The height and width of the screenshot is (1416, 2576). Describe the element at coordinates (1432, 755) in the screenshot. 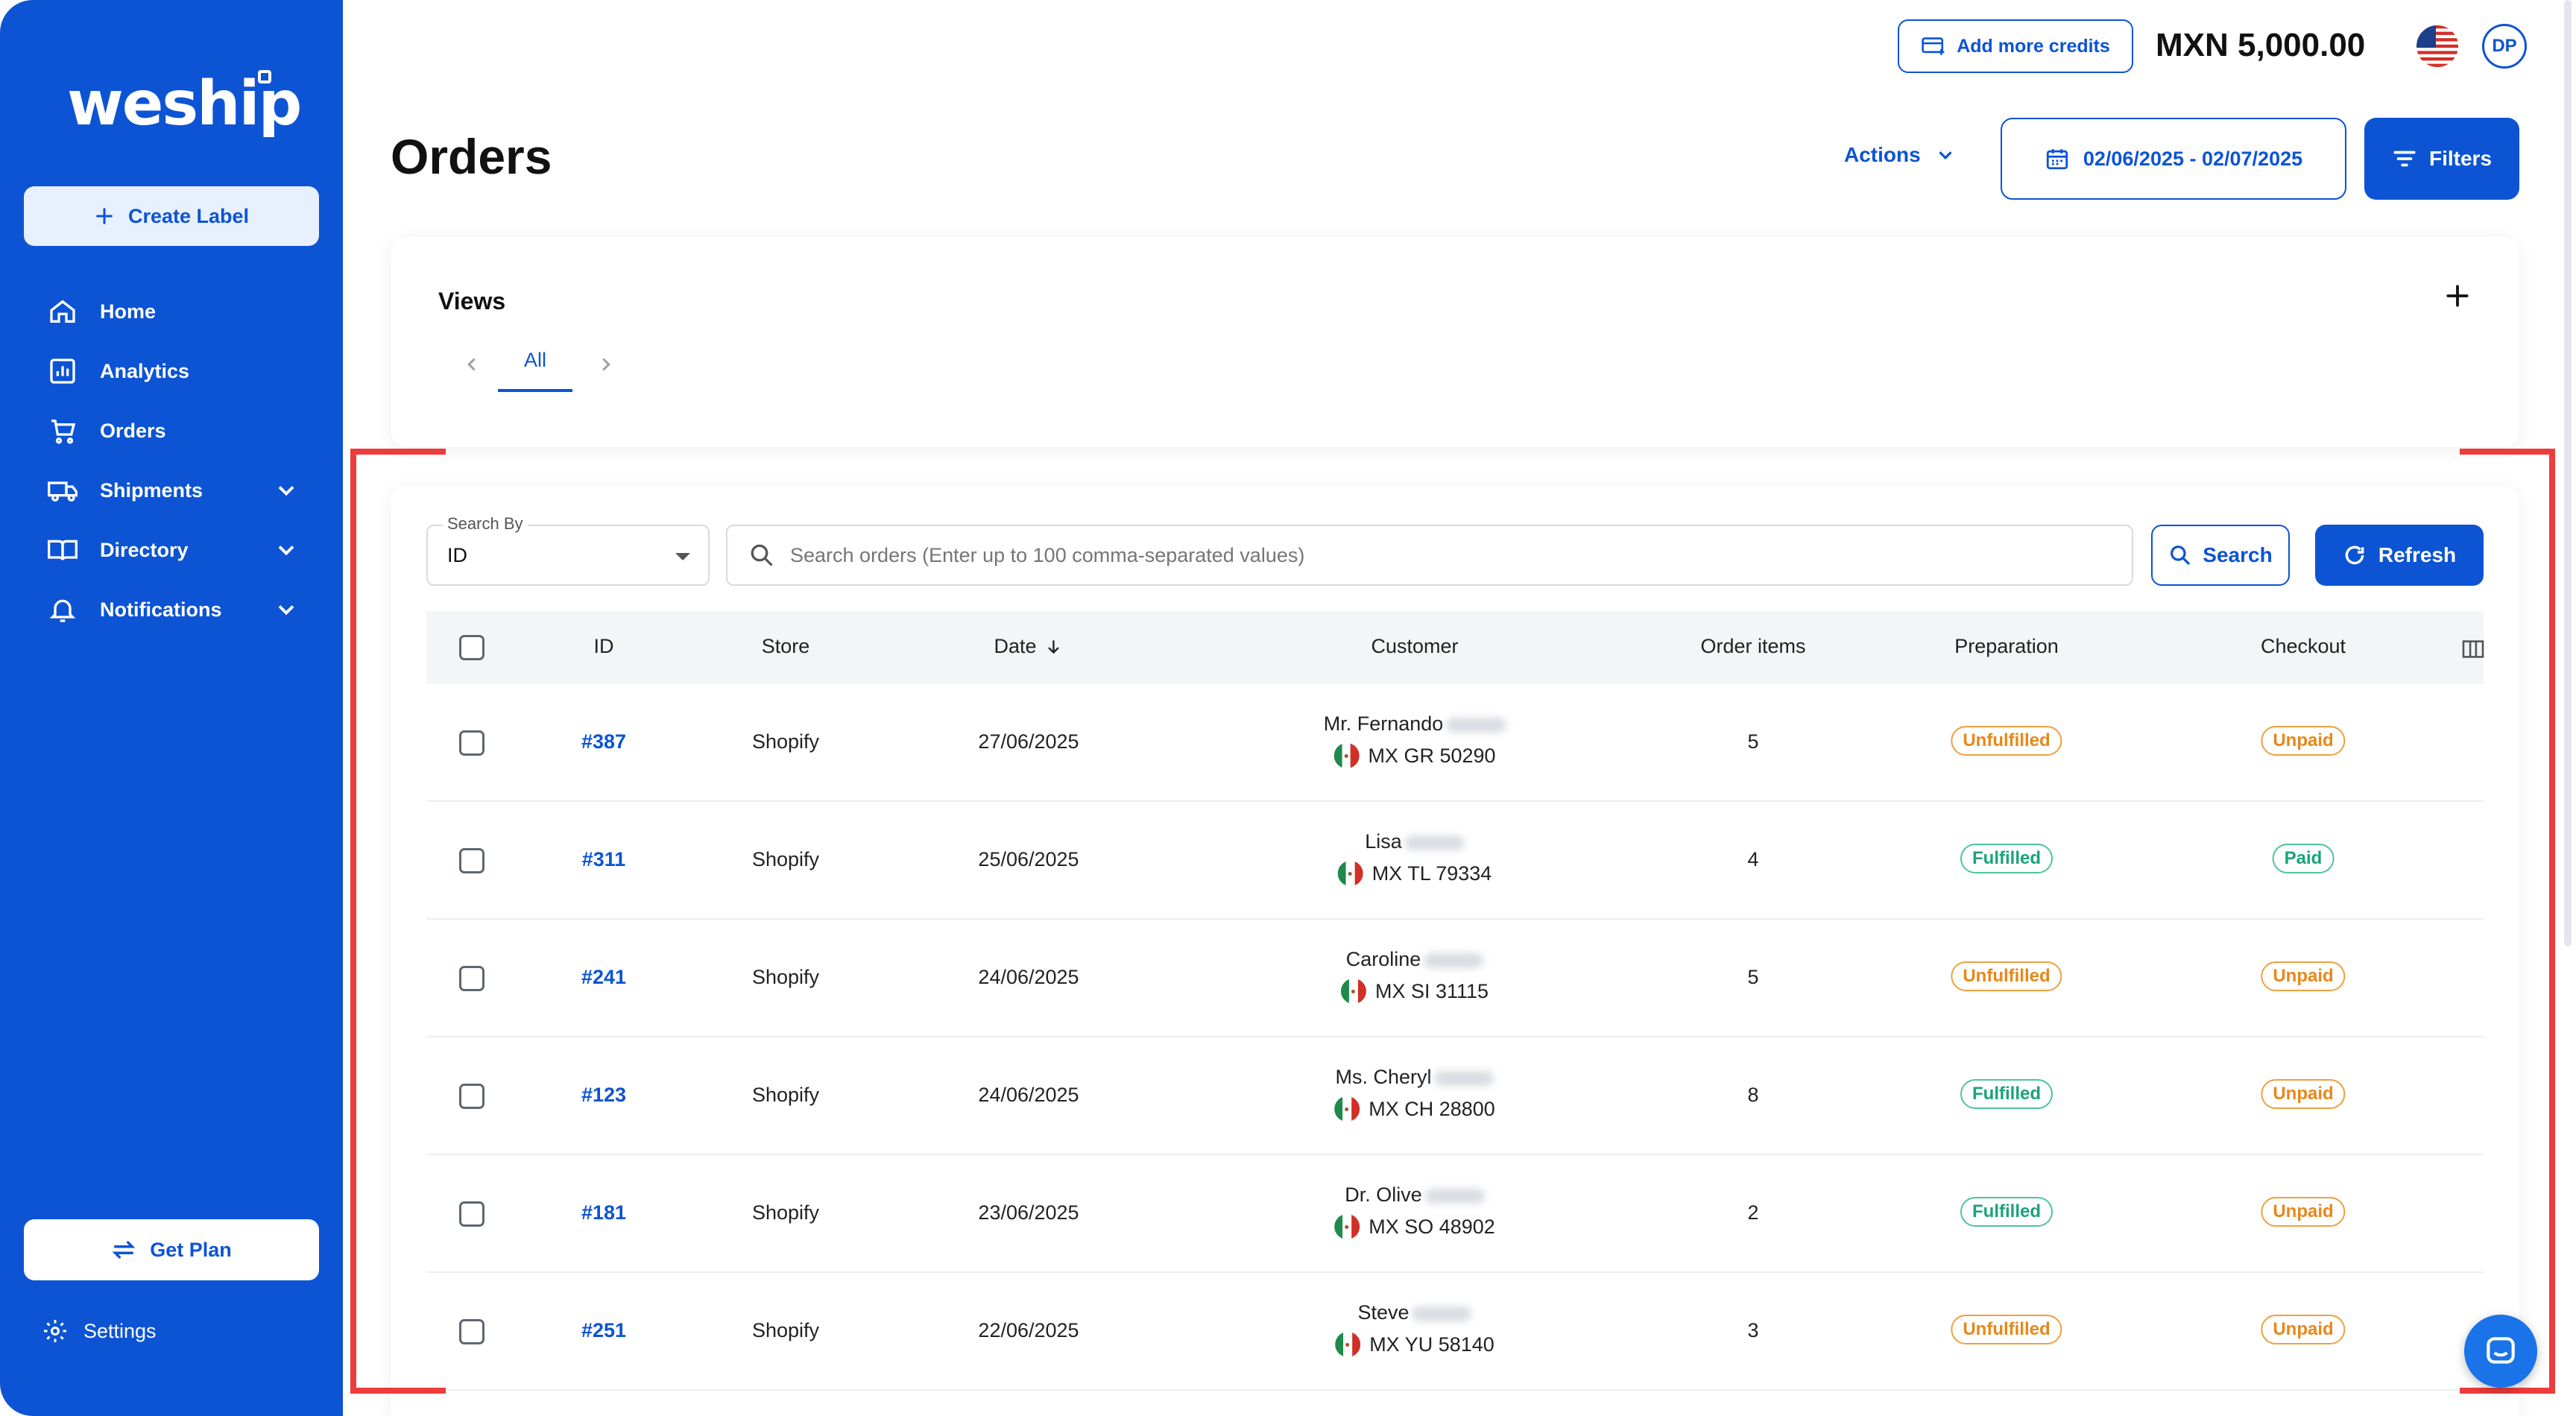

I see `customer-location: MX GR 50290` at that location.